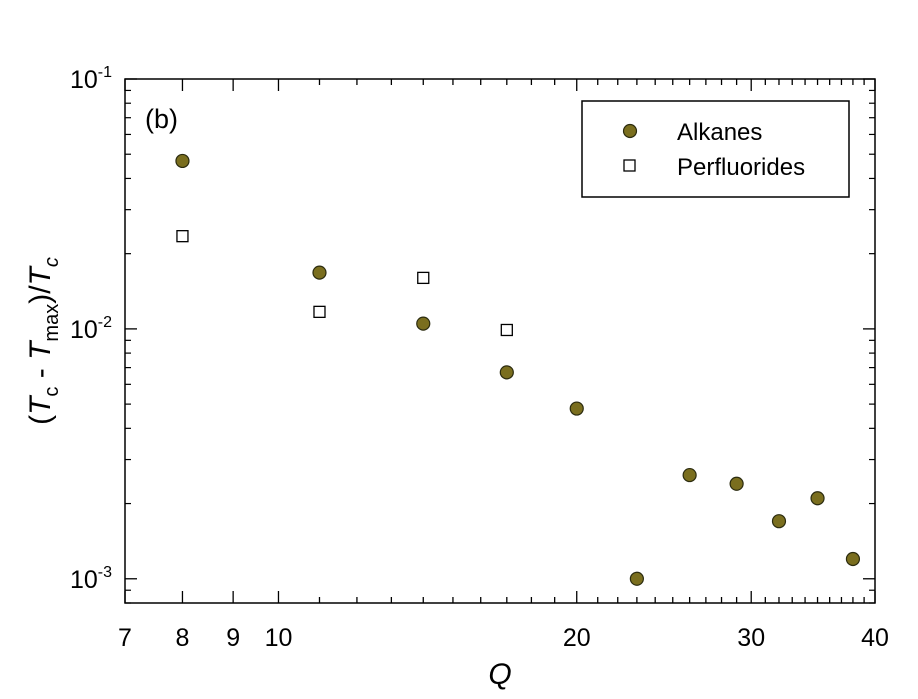 The width and height of the screenshot is (918, 699). I want to click on legend-box, so click(715, 149).